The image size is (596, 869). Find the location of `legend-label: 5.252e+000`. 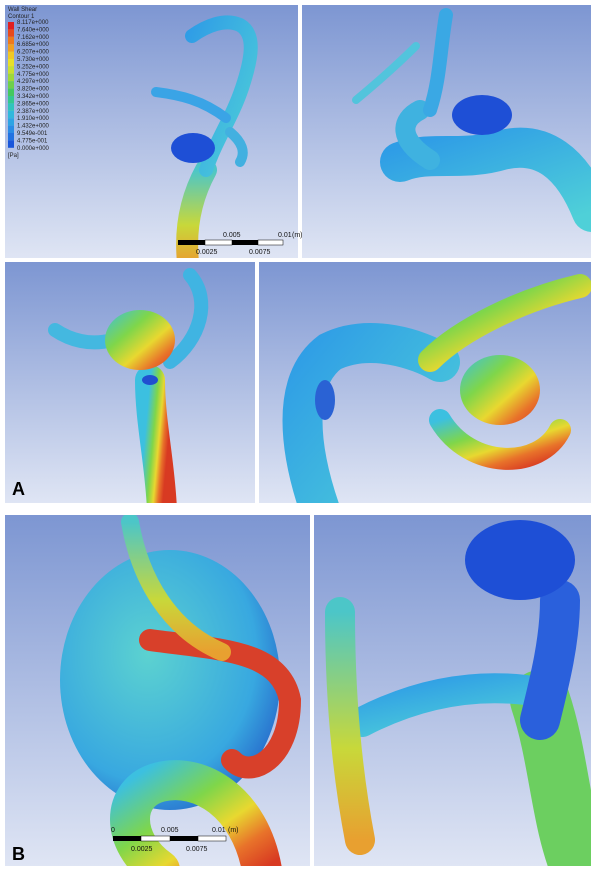

legend-label: 5.252e+000 is located at coordinates (33, 67).